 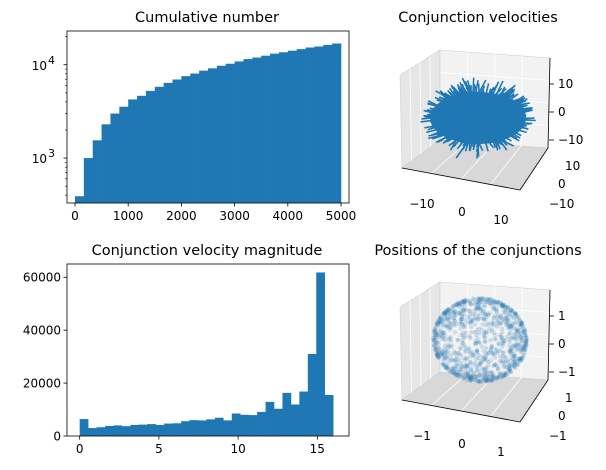 What do you see at coordinates (570, 140) in the screenshot?
I see `z-tick-label: −10` at bounding box center [570, 140].